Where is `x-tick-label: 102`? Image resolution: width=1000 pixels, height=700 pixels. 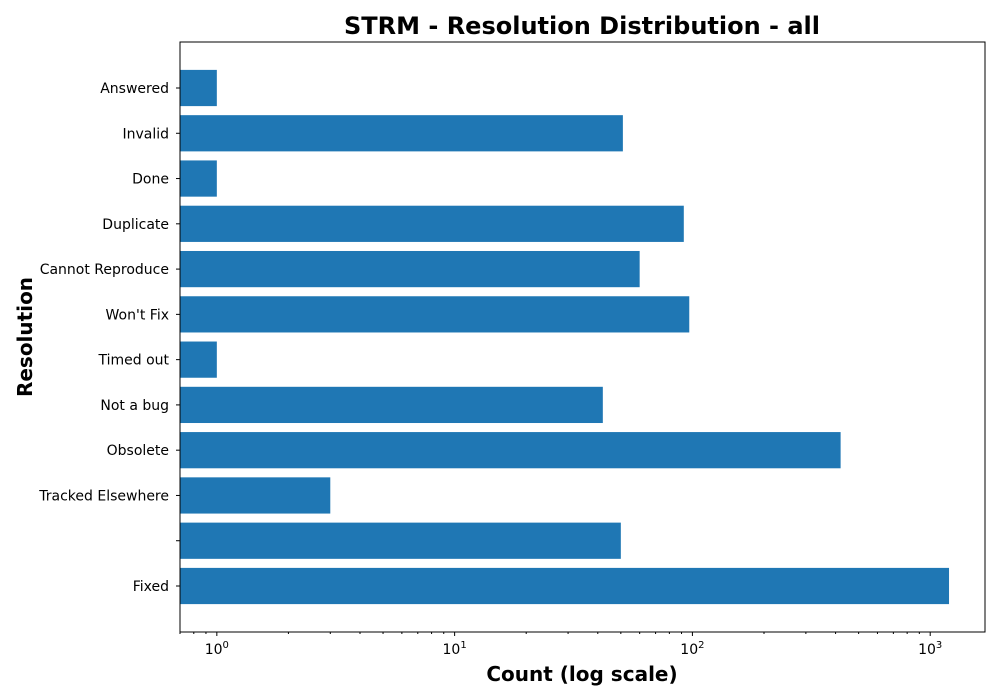 x-tick-label: 102 is located at coordinates (692, 649).